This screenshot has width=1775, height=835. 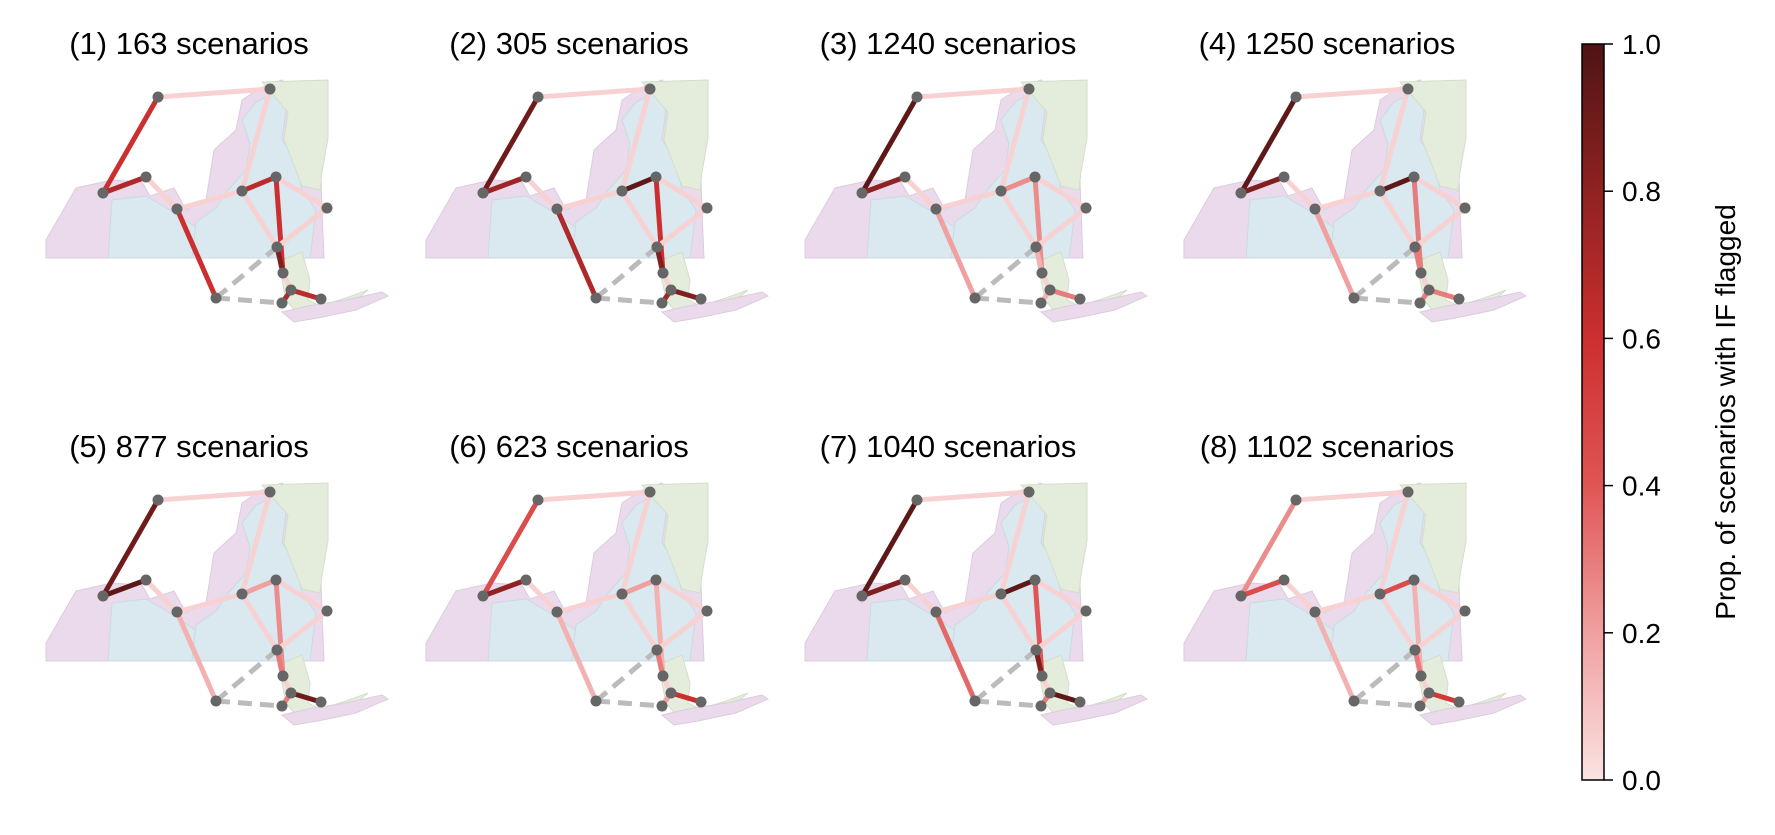 What do you see at coordinates (597, 174) in the screenshot?
I see `panel: (2) 305 scenarios` at bounding box center [597, 174].